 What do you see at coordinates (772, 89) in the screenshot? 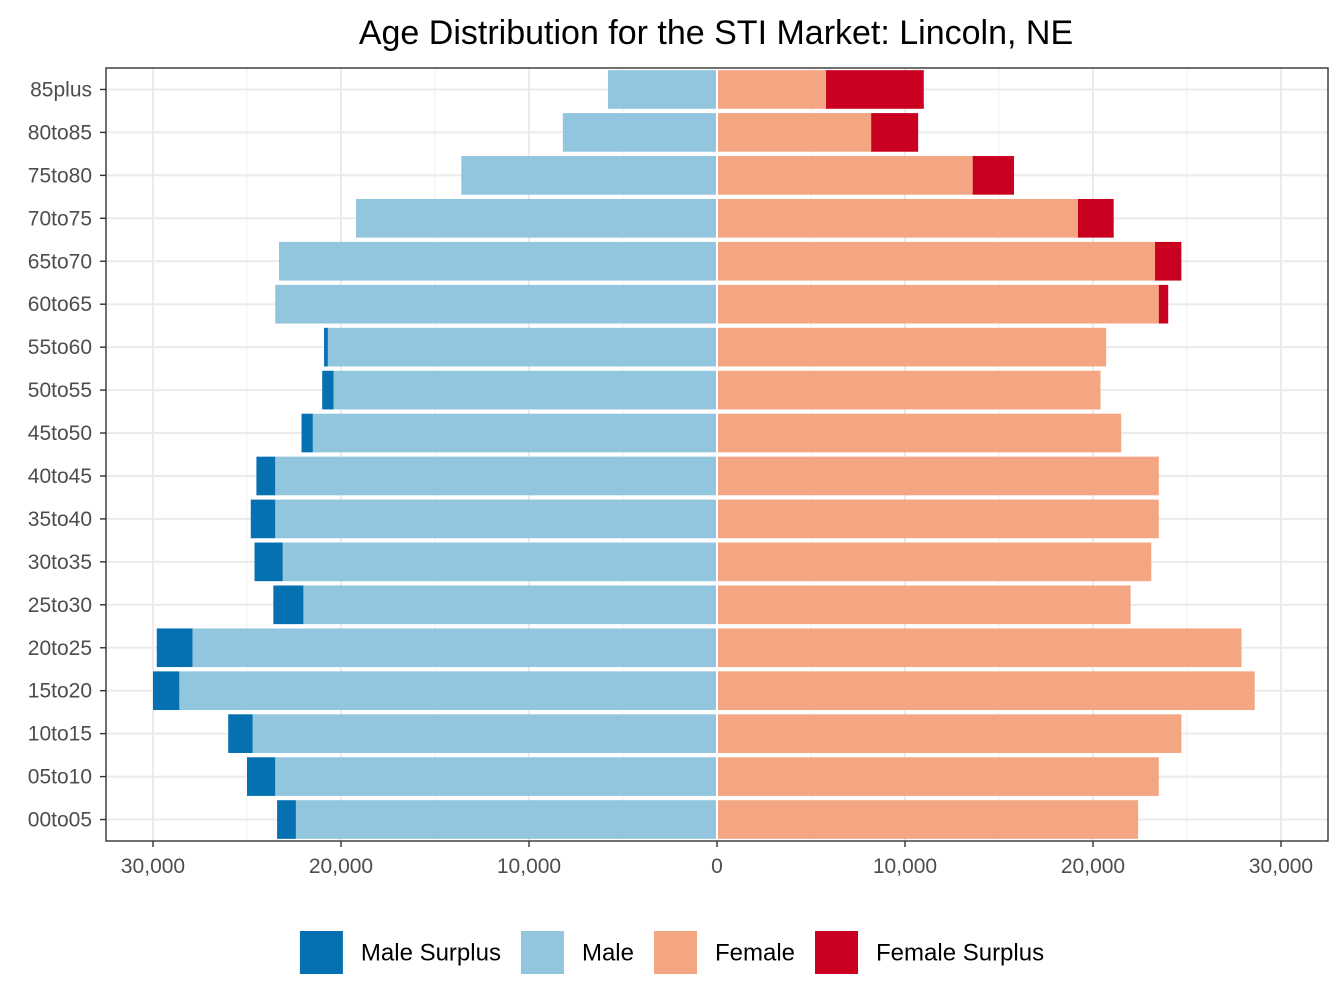
I see `bar-female-85plus` at bounding box center [772, 89].